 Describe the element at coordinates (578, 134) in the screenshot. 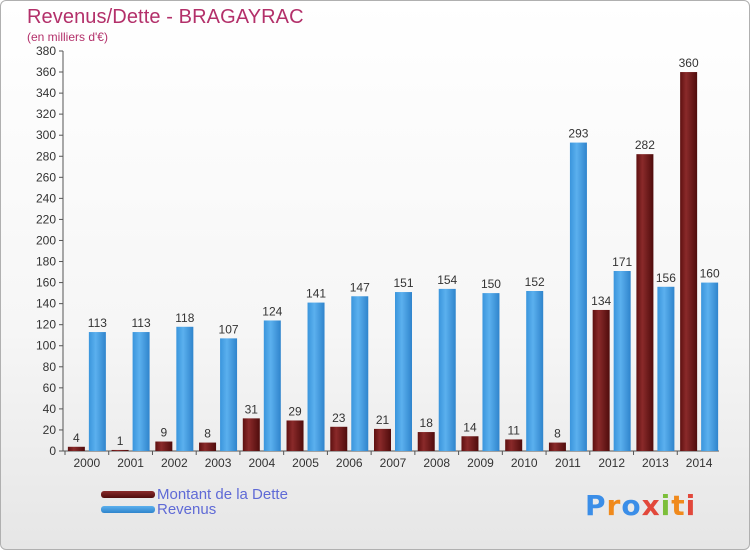

I see `data-label-revenus: 293` at that location.